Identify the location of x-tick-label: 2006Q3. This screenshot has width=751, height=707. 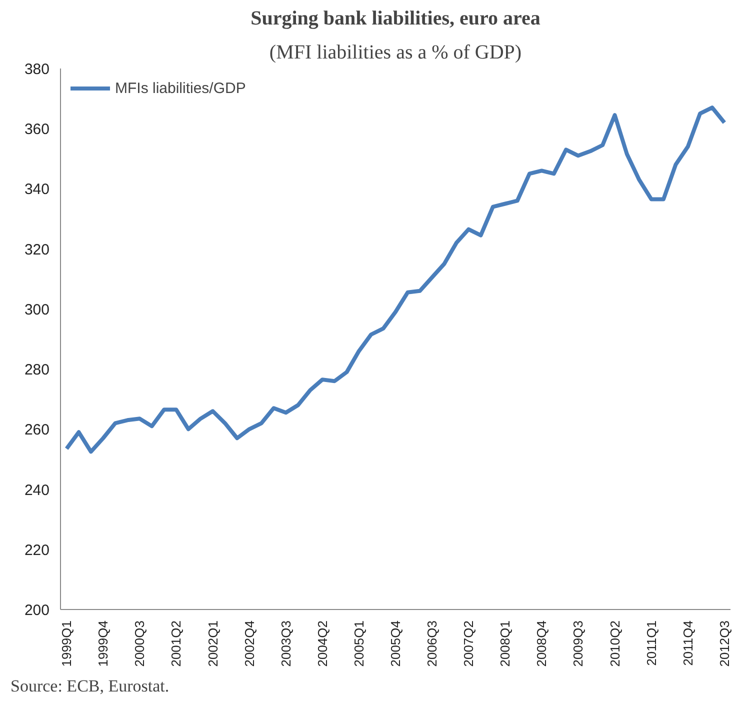
(432, 643).